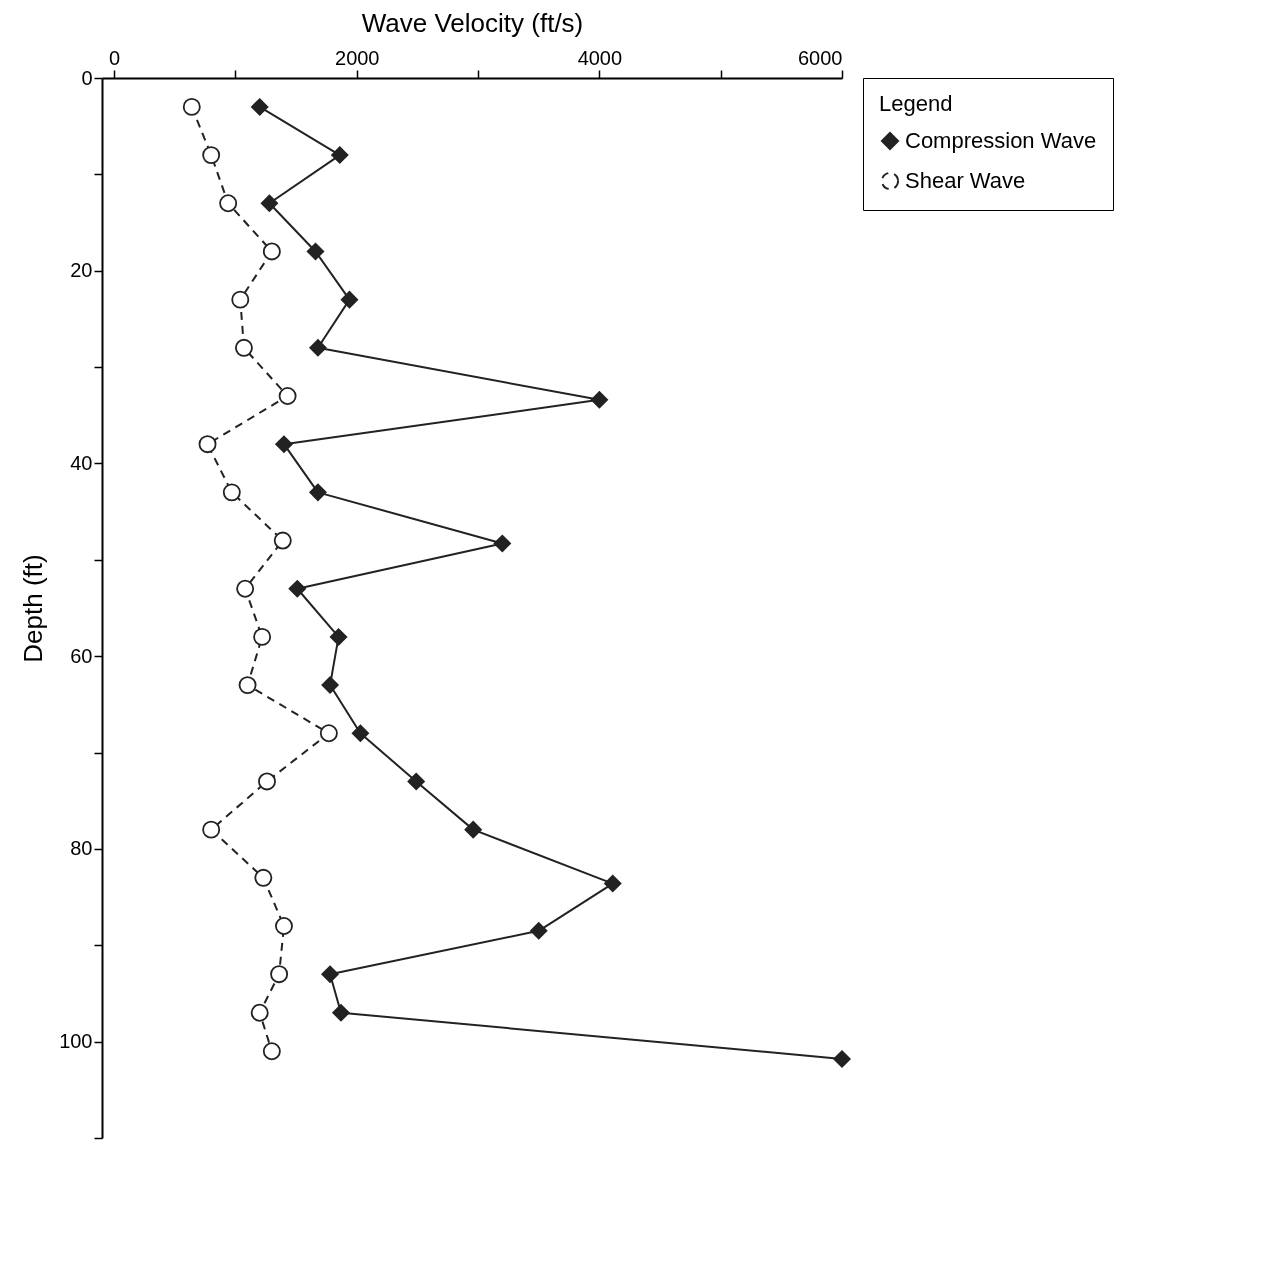 This screenshot has height=1273, width=1274. Describe the element at coordinates (600, 57) in the screenshot. I see `x-tick-label: 4000` at that location.